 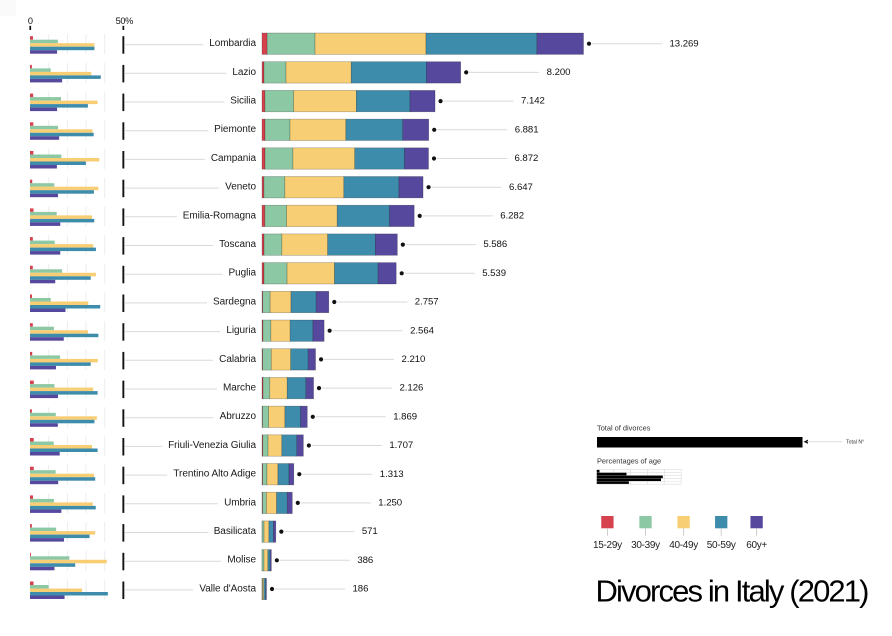 I want to click on svg-text: 13.269, so click(x=684, y=43).